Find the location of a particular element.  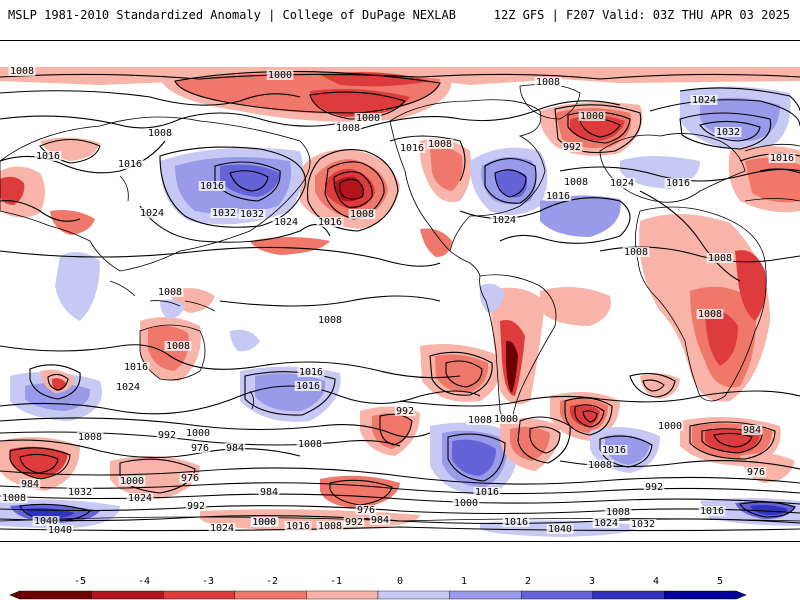

legend-tick-label: -4 is located at coordinates (144, 581).